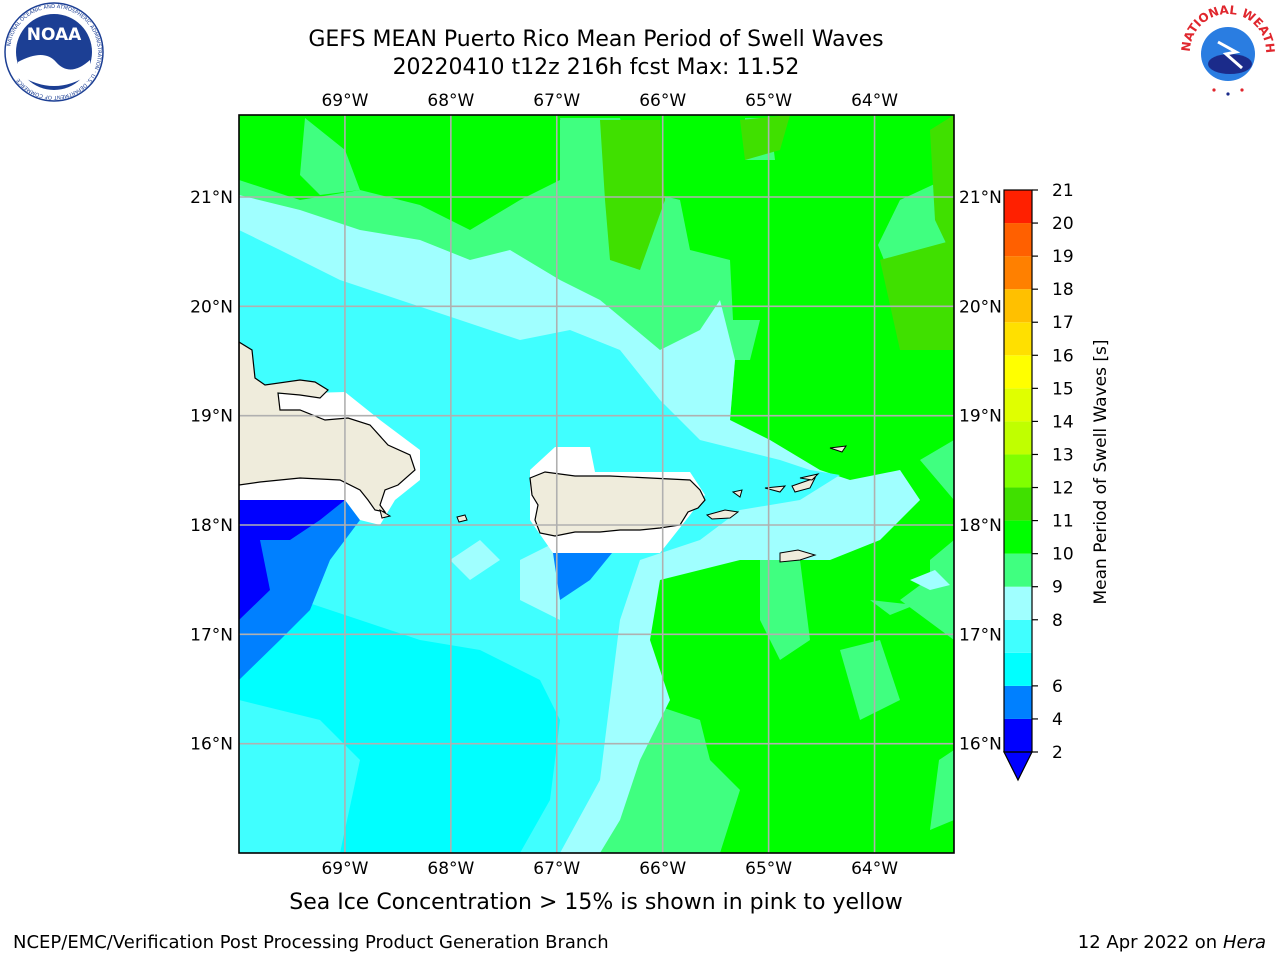 Image resolution: width=1280 pixels, height=960 pixels. What do you see at coordinates (1057, 687) in the screenshot?
I see `colorbar-tick-label: 6` at bounding box center [1057, 687].